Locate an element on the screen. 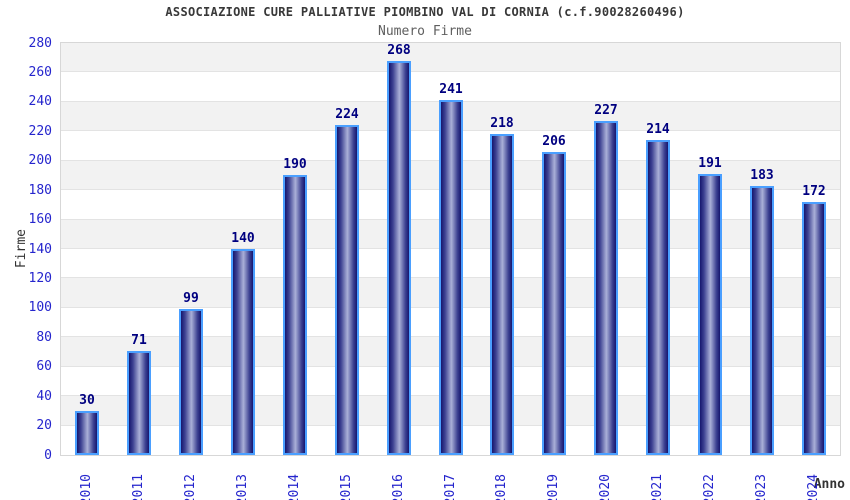  y-tick-label: 20 is located at coordinates (44, 425).